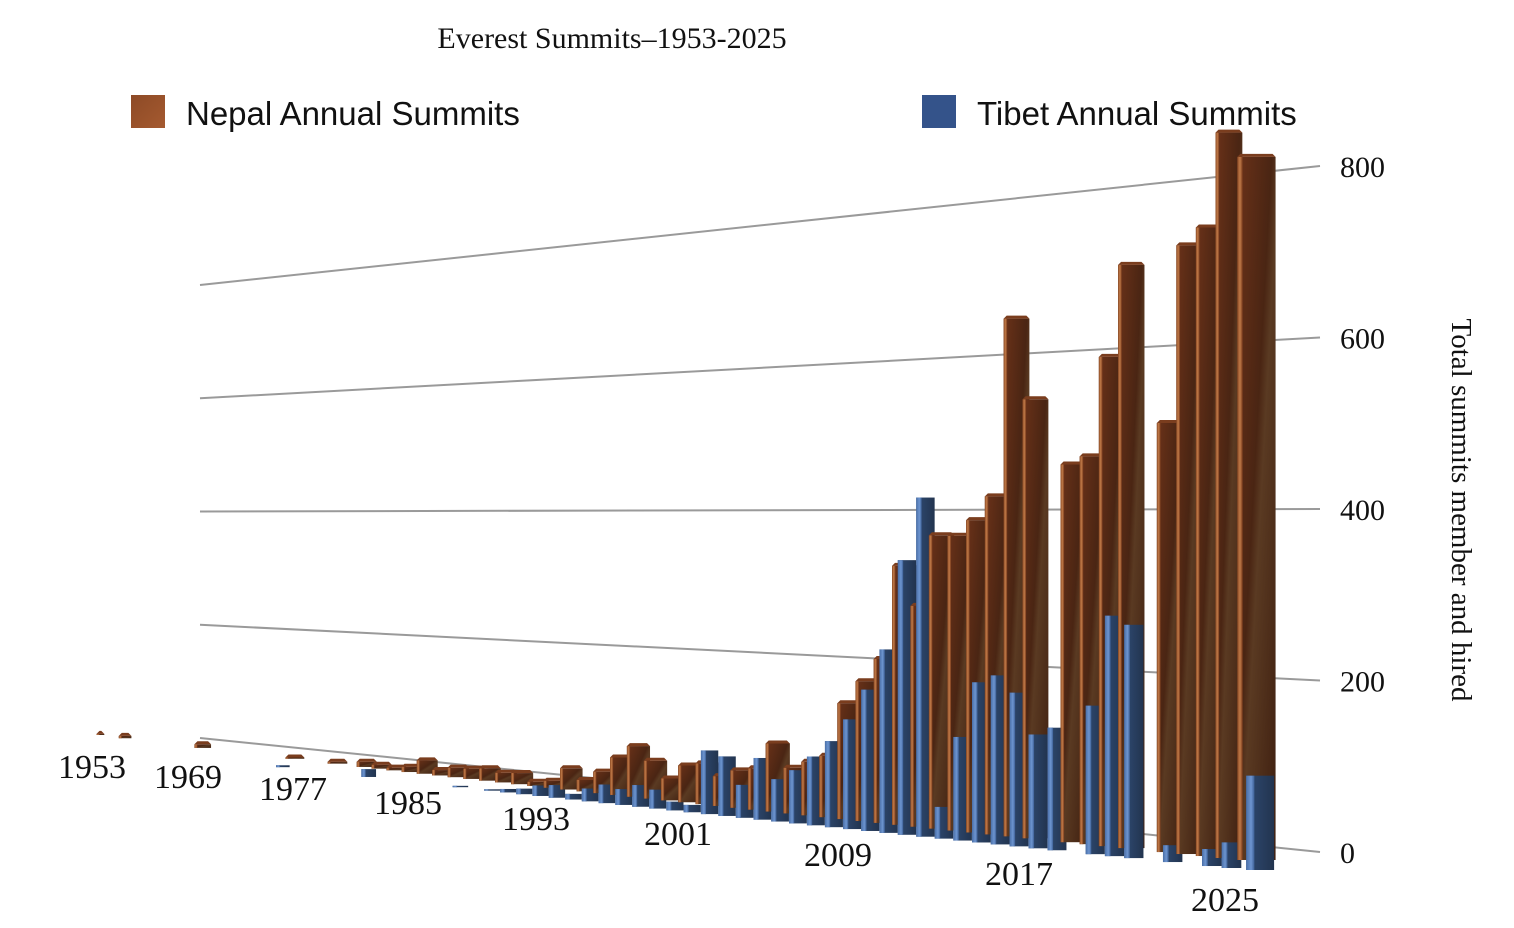  I want to click on bar-tibet-1985, so click(524, 791).